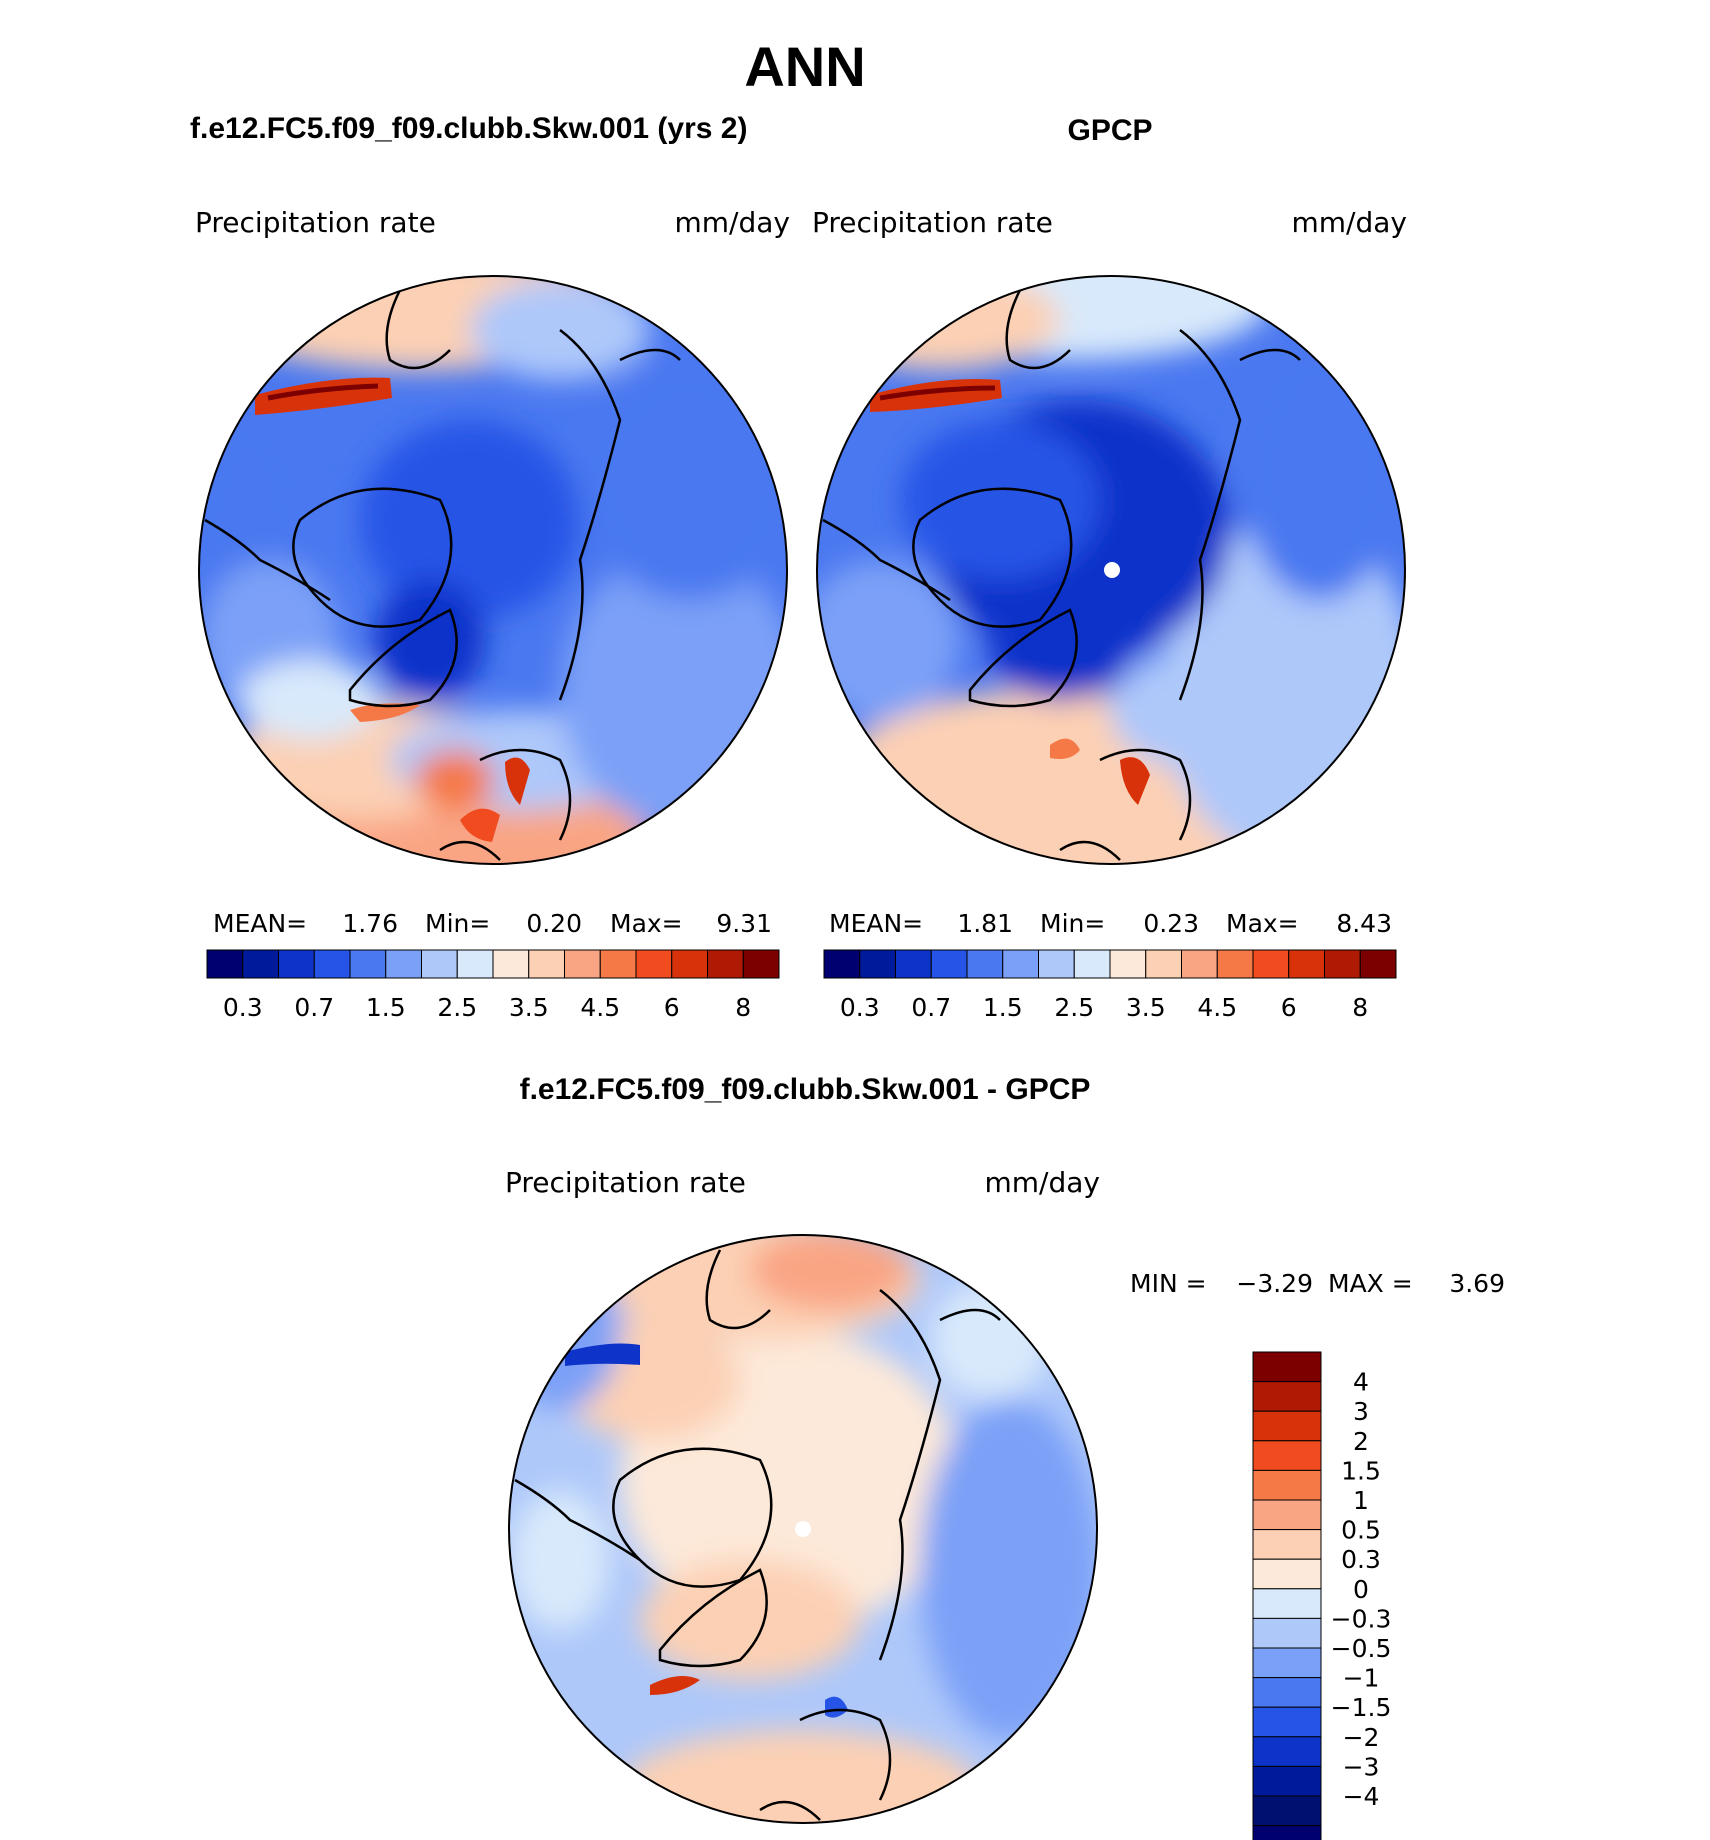 The height and width of the screenshot is (1840, 1710). What do you see at coordinates (493, 985) in the screenshot?
I see `panel-model-colorbar: 0.3 0.7 1.5 2.5 3.5 4.5 6 8` at bounding box center [493, 985].